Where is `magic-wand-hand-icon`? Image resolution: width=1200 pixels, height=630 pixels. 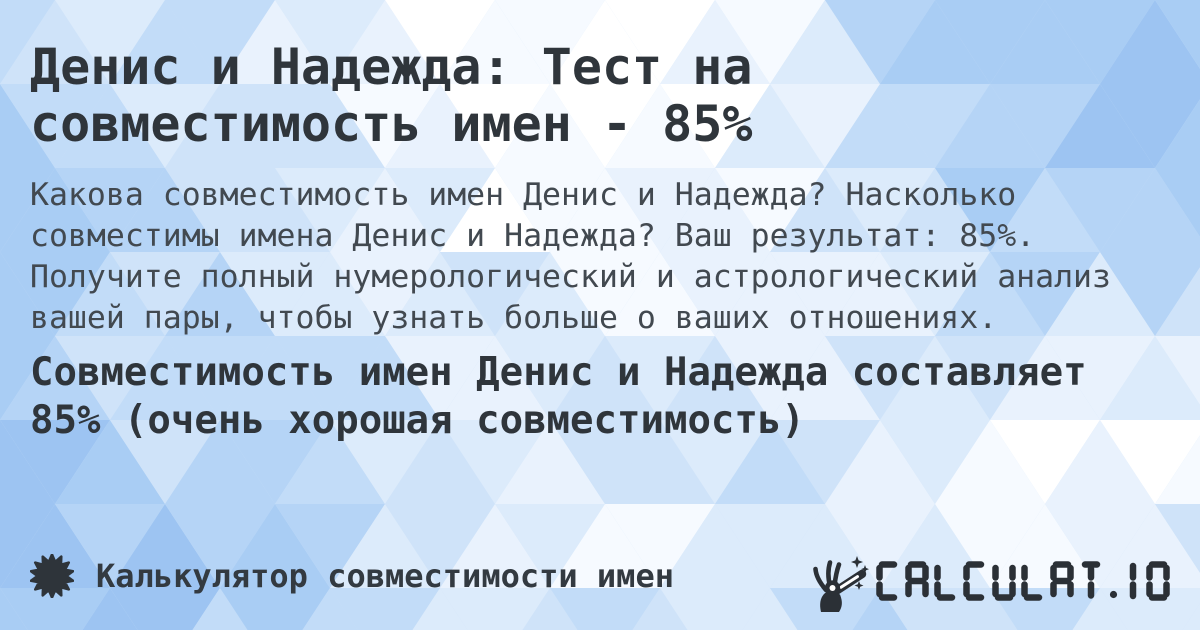 magic-wand-hand-icon is located at coordinates (841, 584).